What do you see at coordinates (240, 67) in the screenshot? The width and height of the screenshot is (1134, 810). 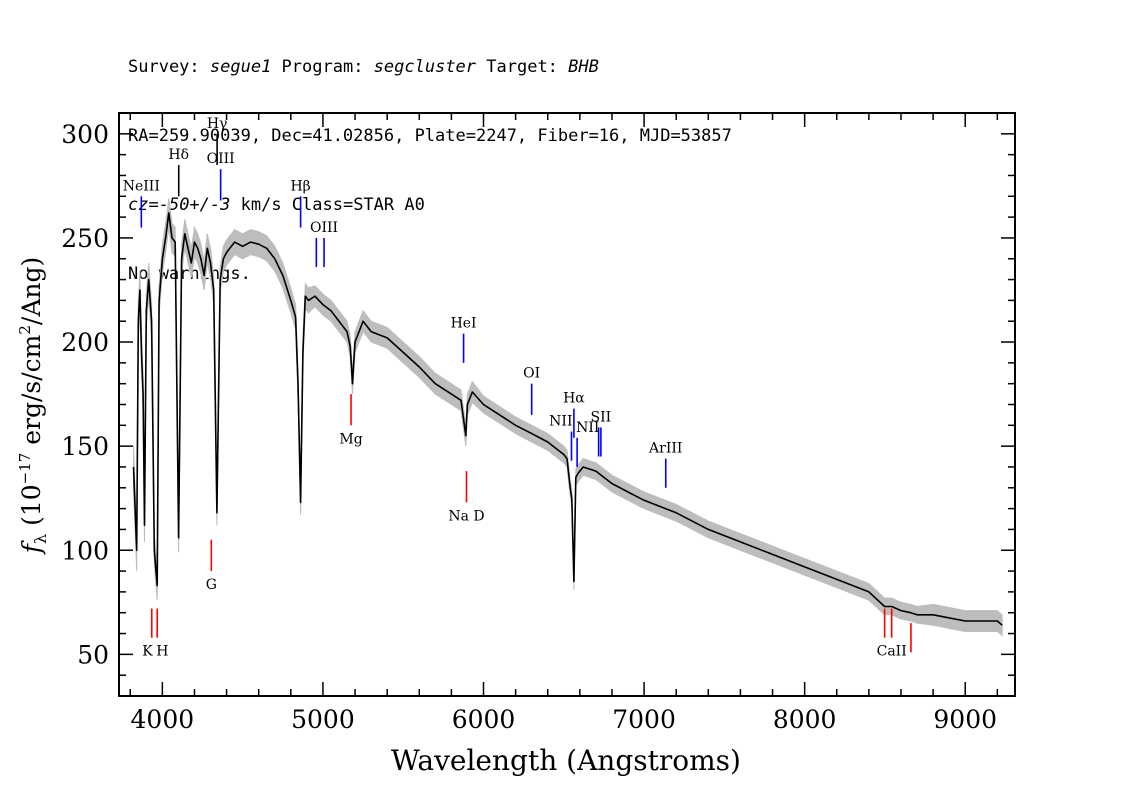 I see `survey-value: segue1` at bounding box center [240, 67].